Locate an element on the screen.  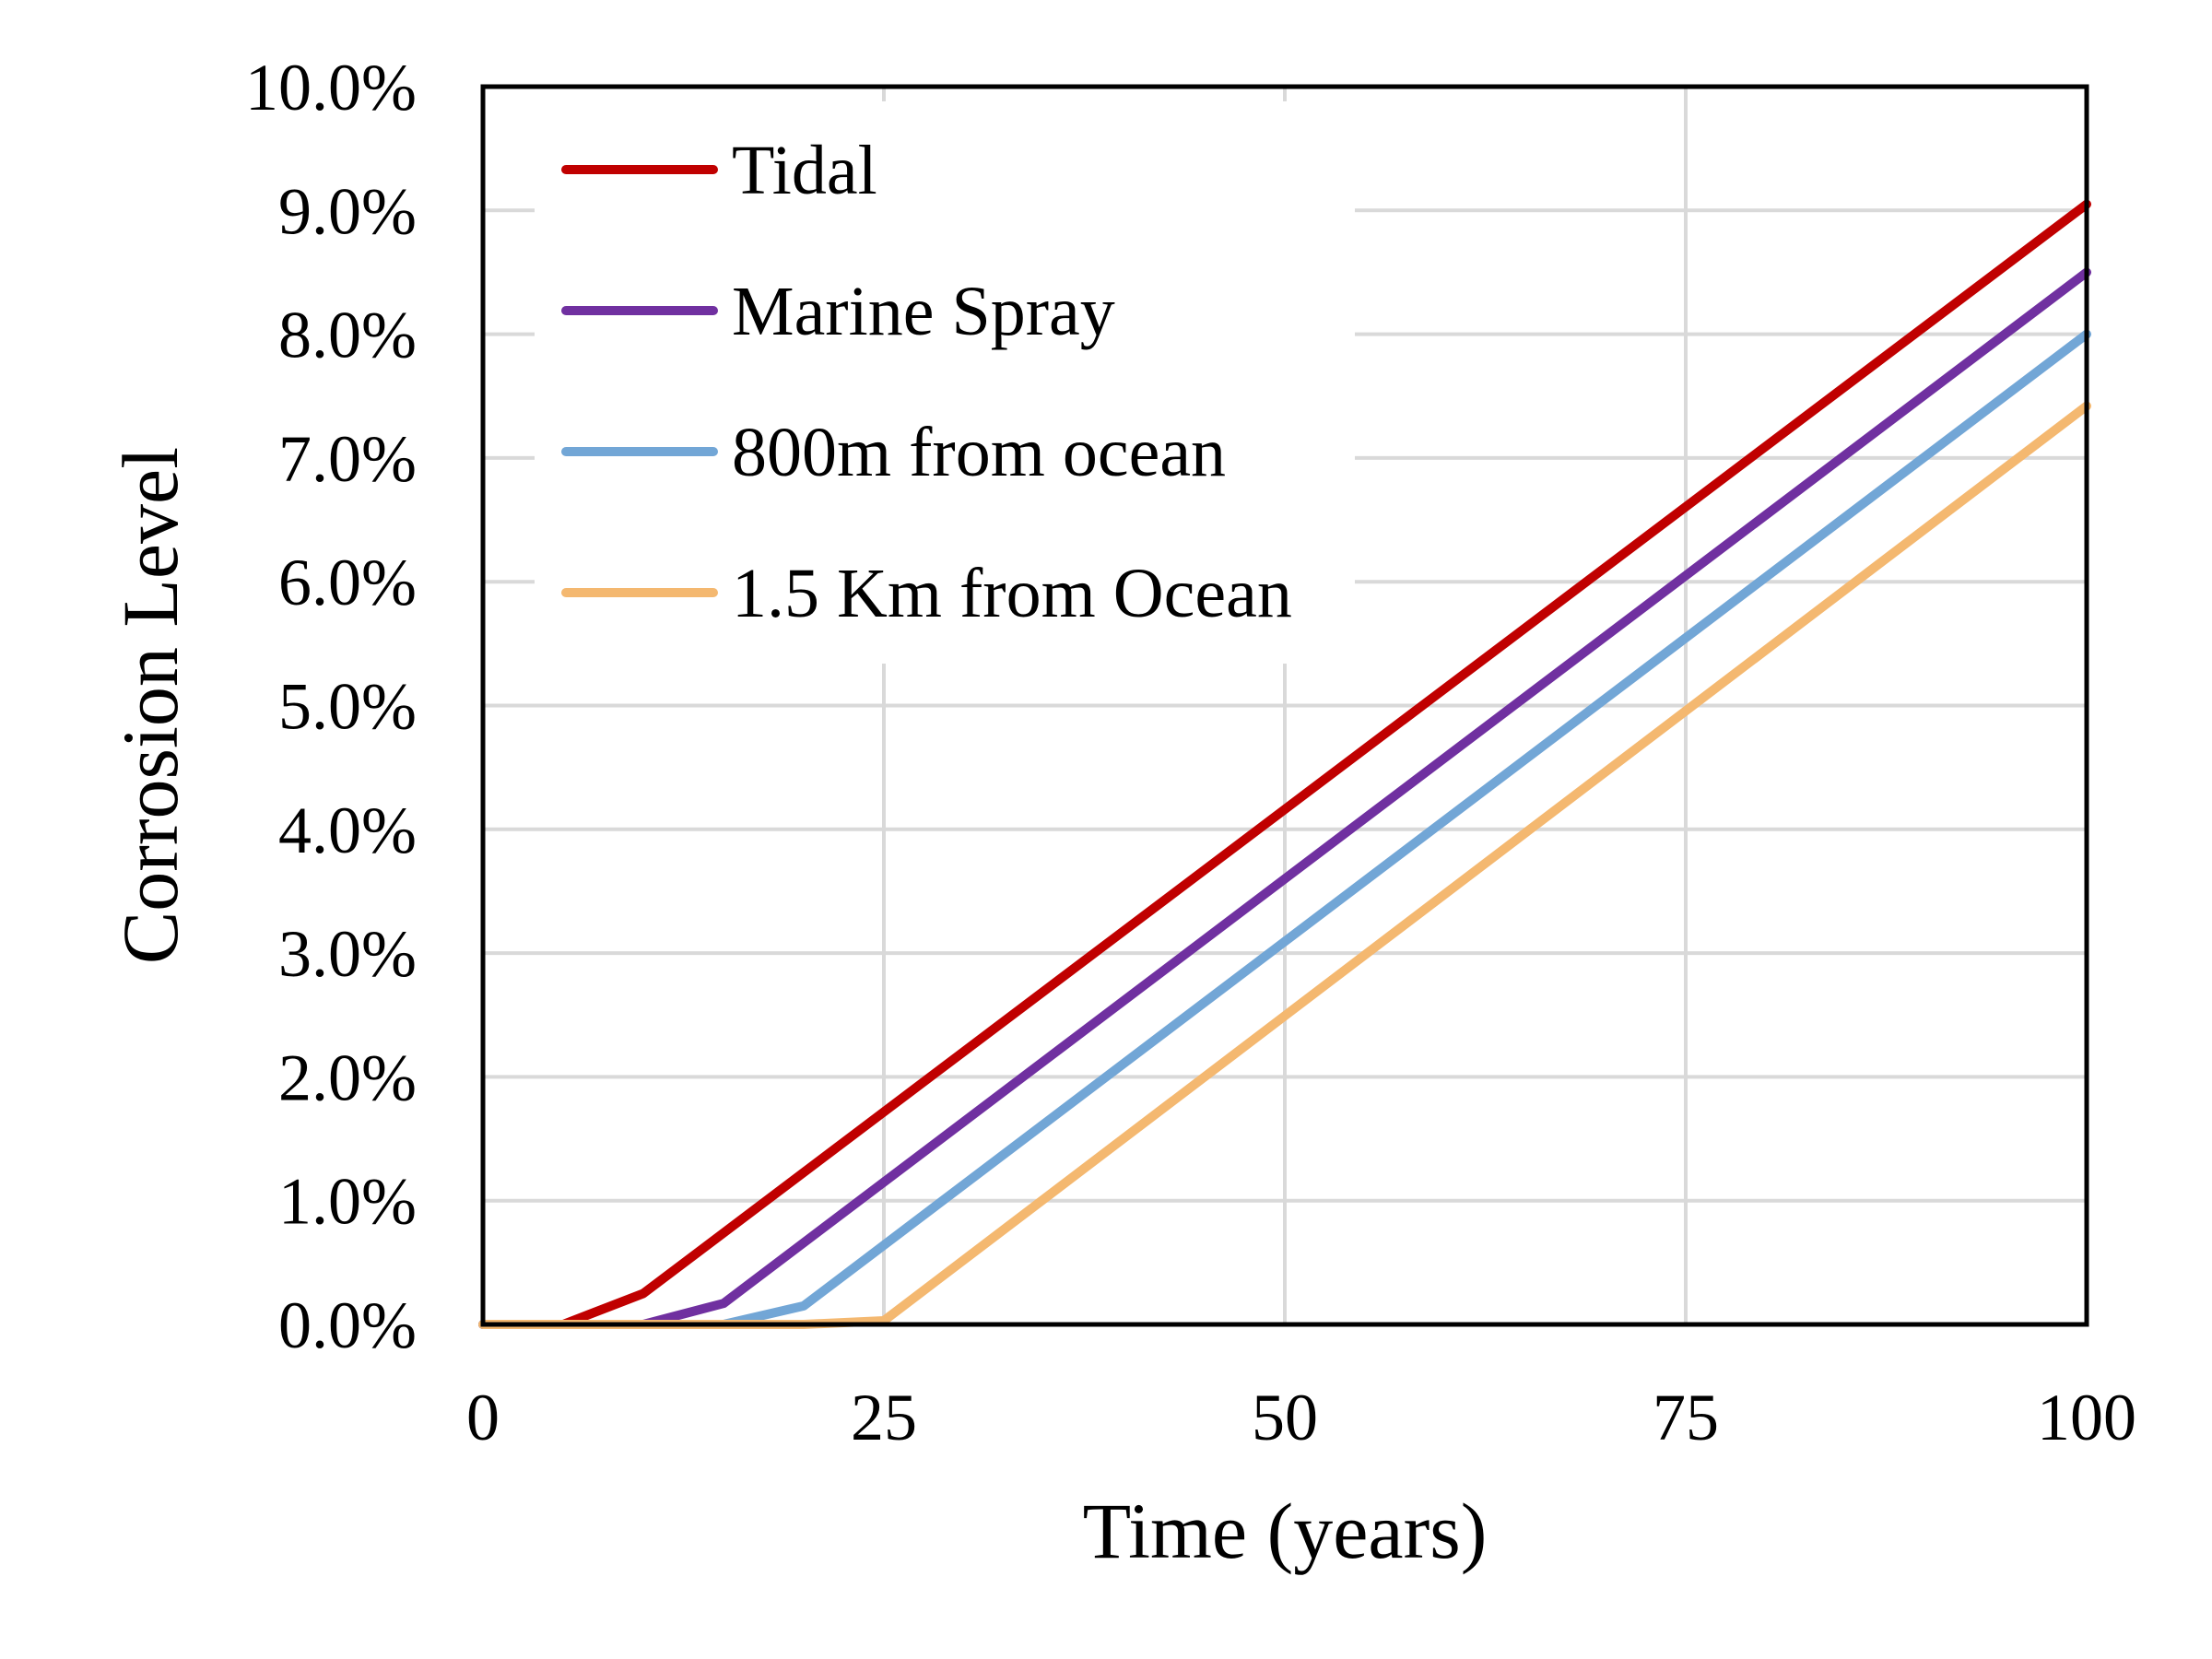
legend-label: Tidal is located at coordinates (804, 170).